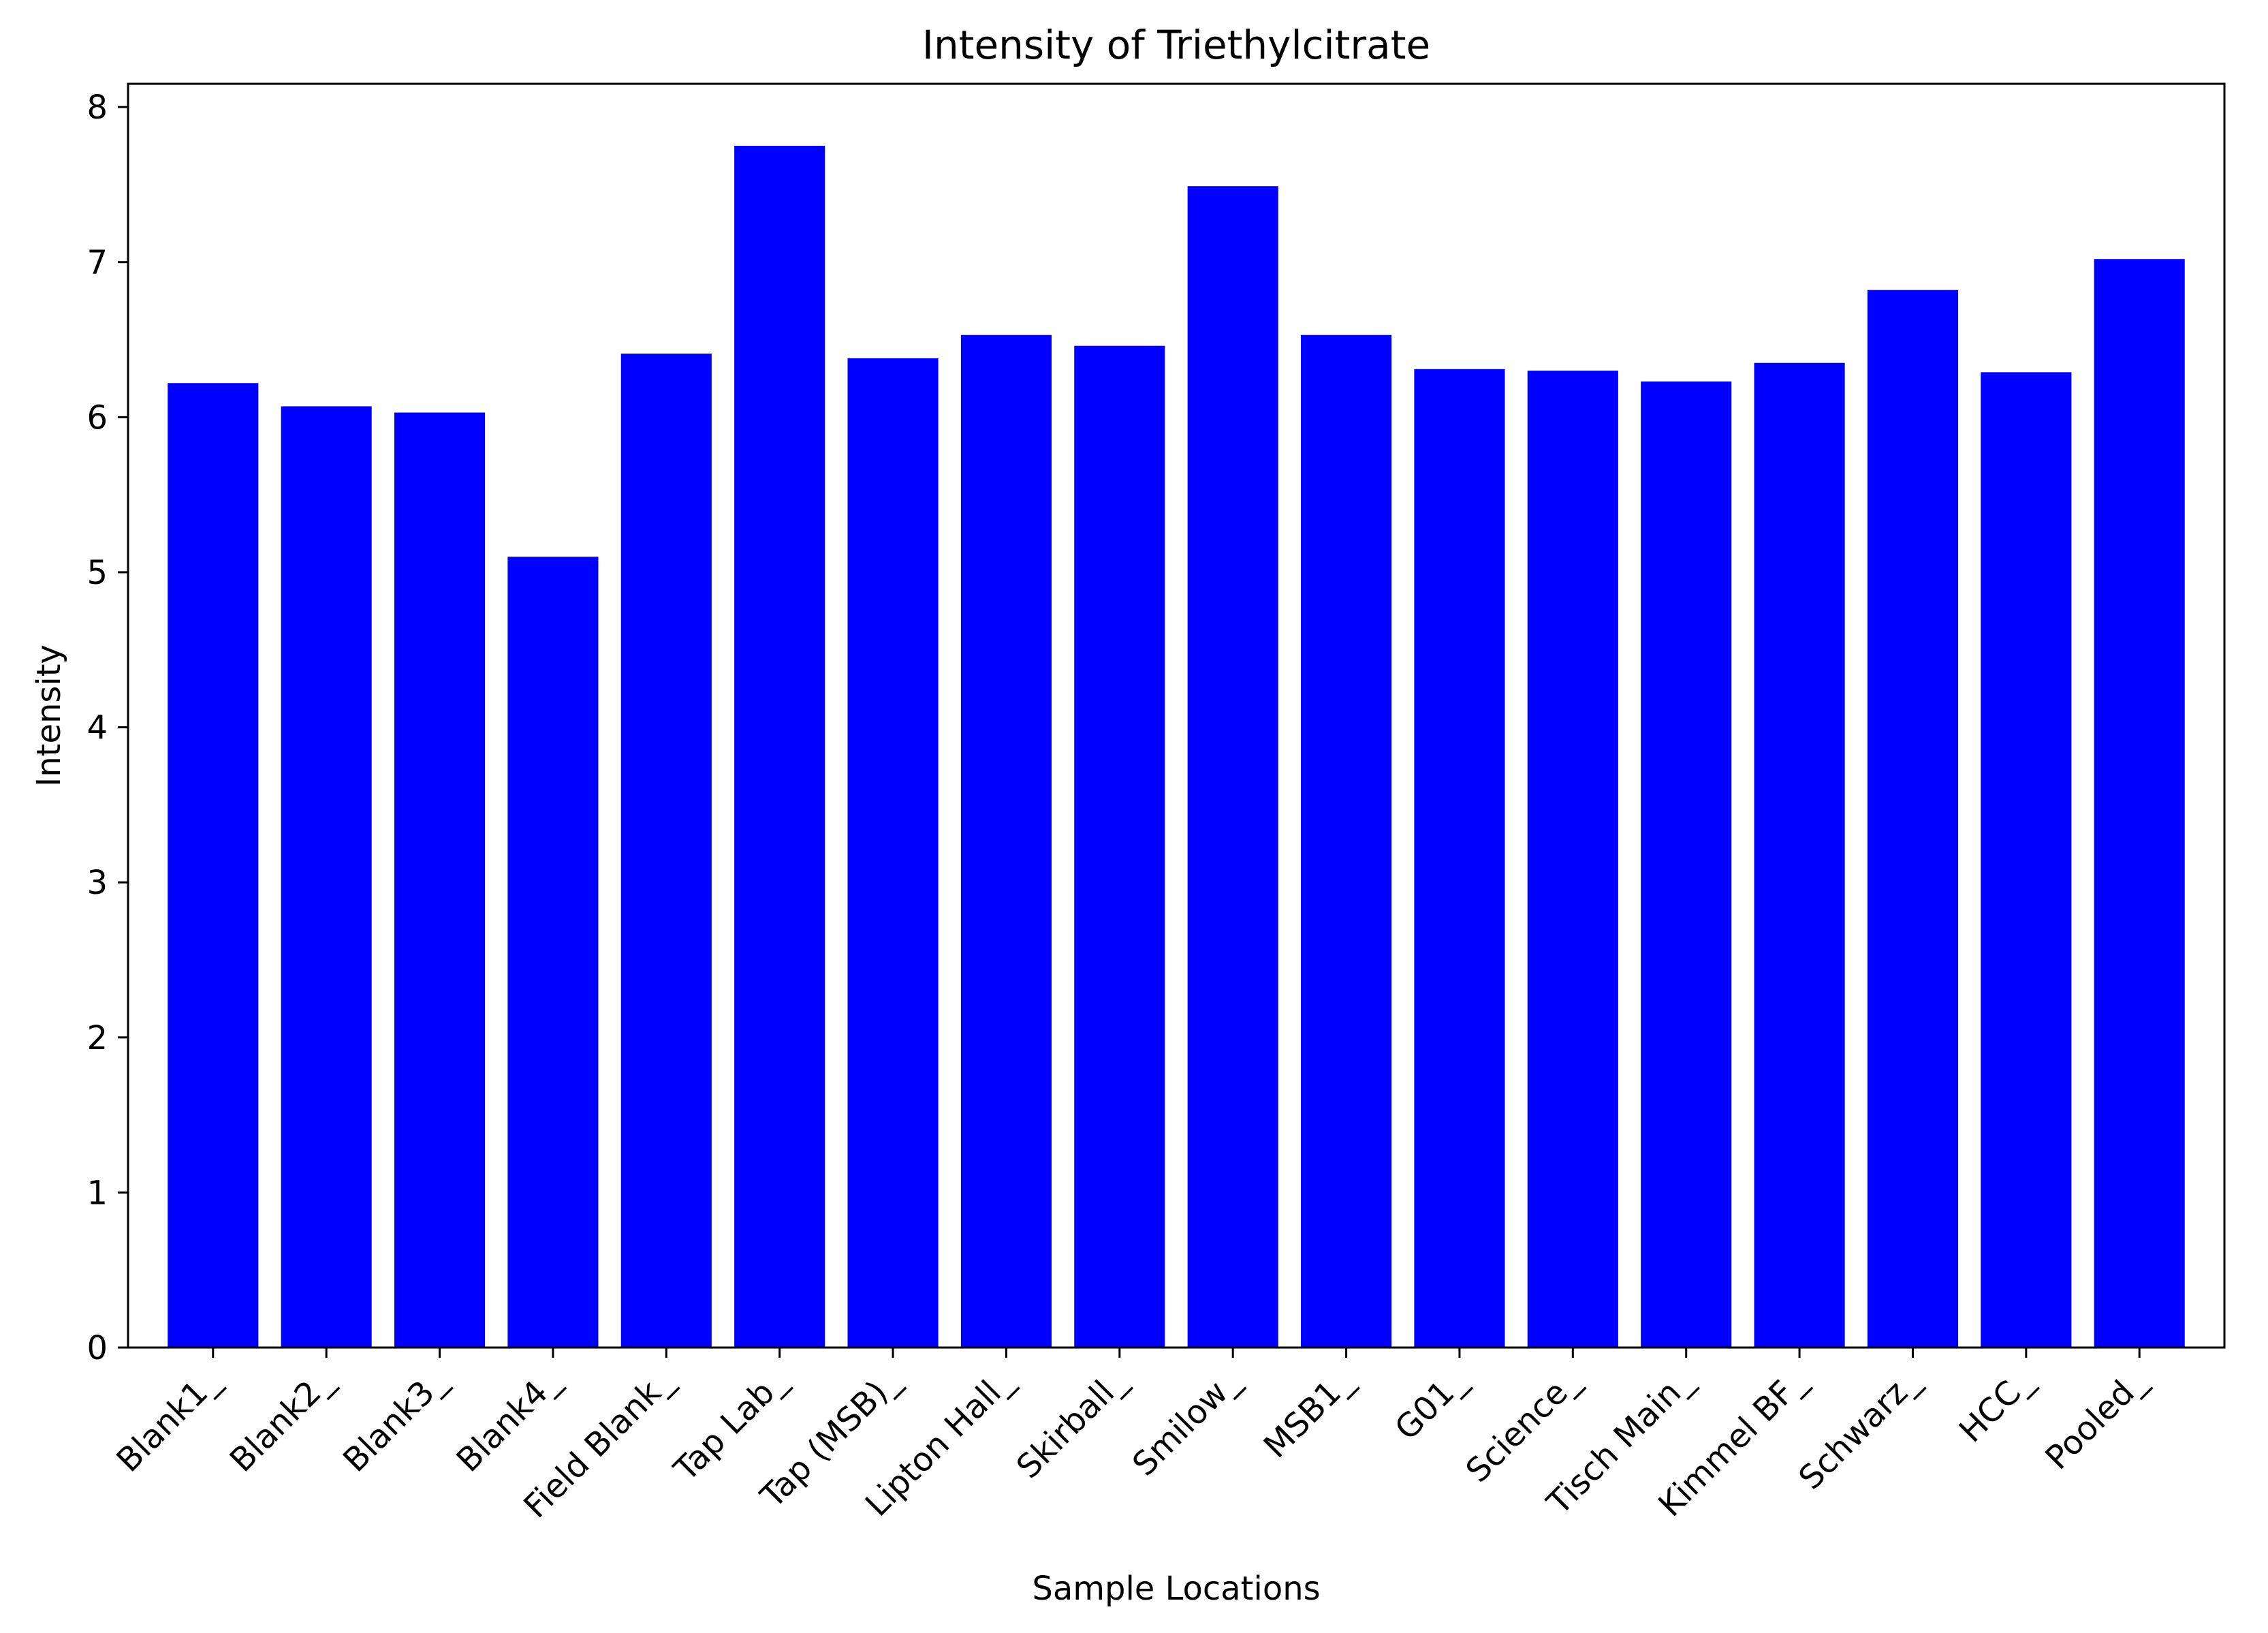 This screenshot has width=2268, height=1633. Describe the element at coordinates (1176, 45) in the screenshot. I see `chart-title: Intensity of Triethylcitrate` at that location.